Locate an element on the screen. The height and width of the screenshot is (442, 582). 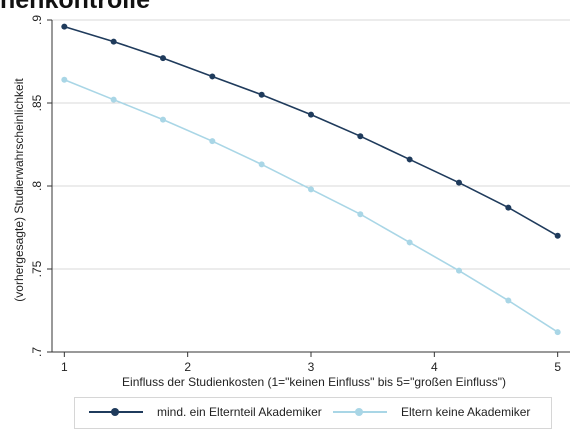
y-tick-label: .85 is located at coordinates (37, 102).